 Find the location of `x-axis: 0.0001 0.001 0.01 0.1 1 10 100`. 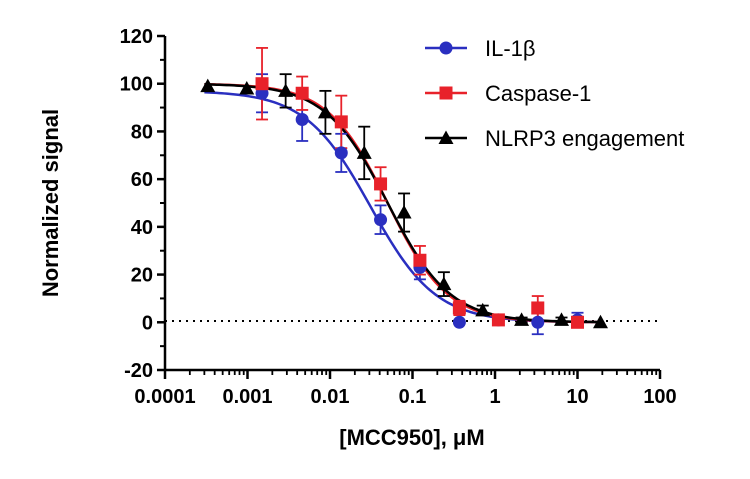

x-axis: 0.0001 0.001 0.01 0.1 1 10 100 is located at coordinates (405, 388).